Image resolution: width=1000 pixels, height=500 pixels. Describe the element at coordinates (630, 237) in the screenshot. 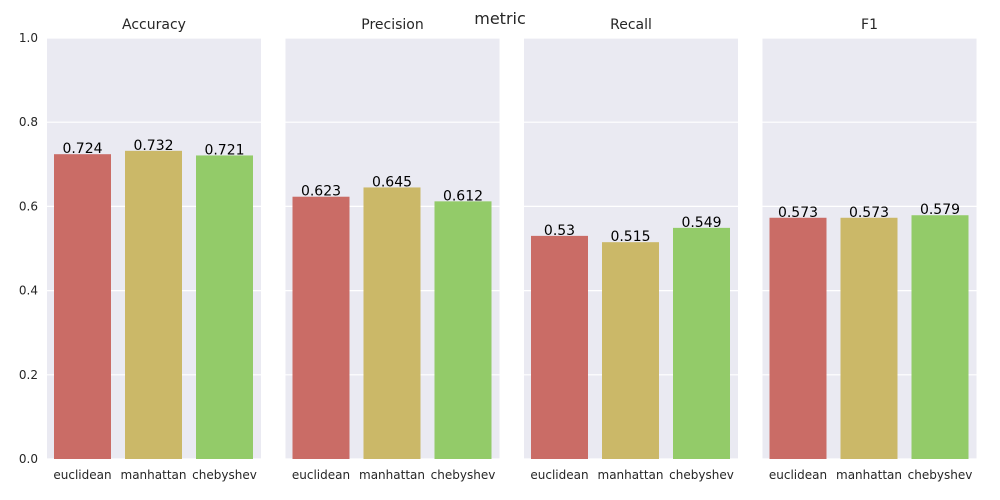

I see `data-label: 0.515` at that location.